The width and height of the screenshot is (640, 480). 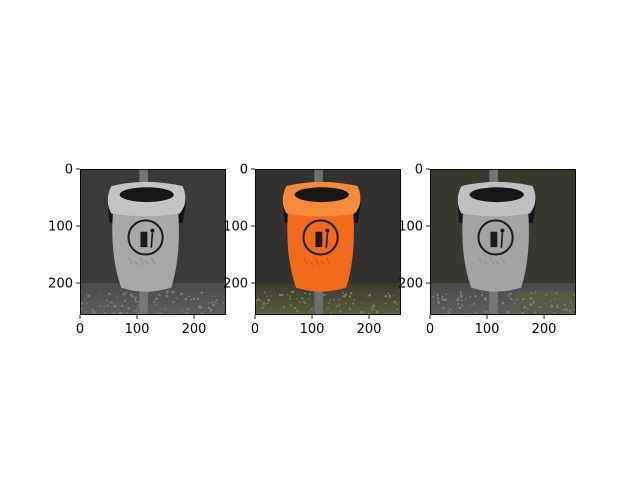 What do you see at coordinates (419, 170) in the screenshot?
I see `y-tick-label: 0` at bounding box center [419, 170].